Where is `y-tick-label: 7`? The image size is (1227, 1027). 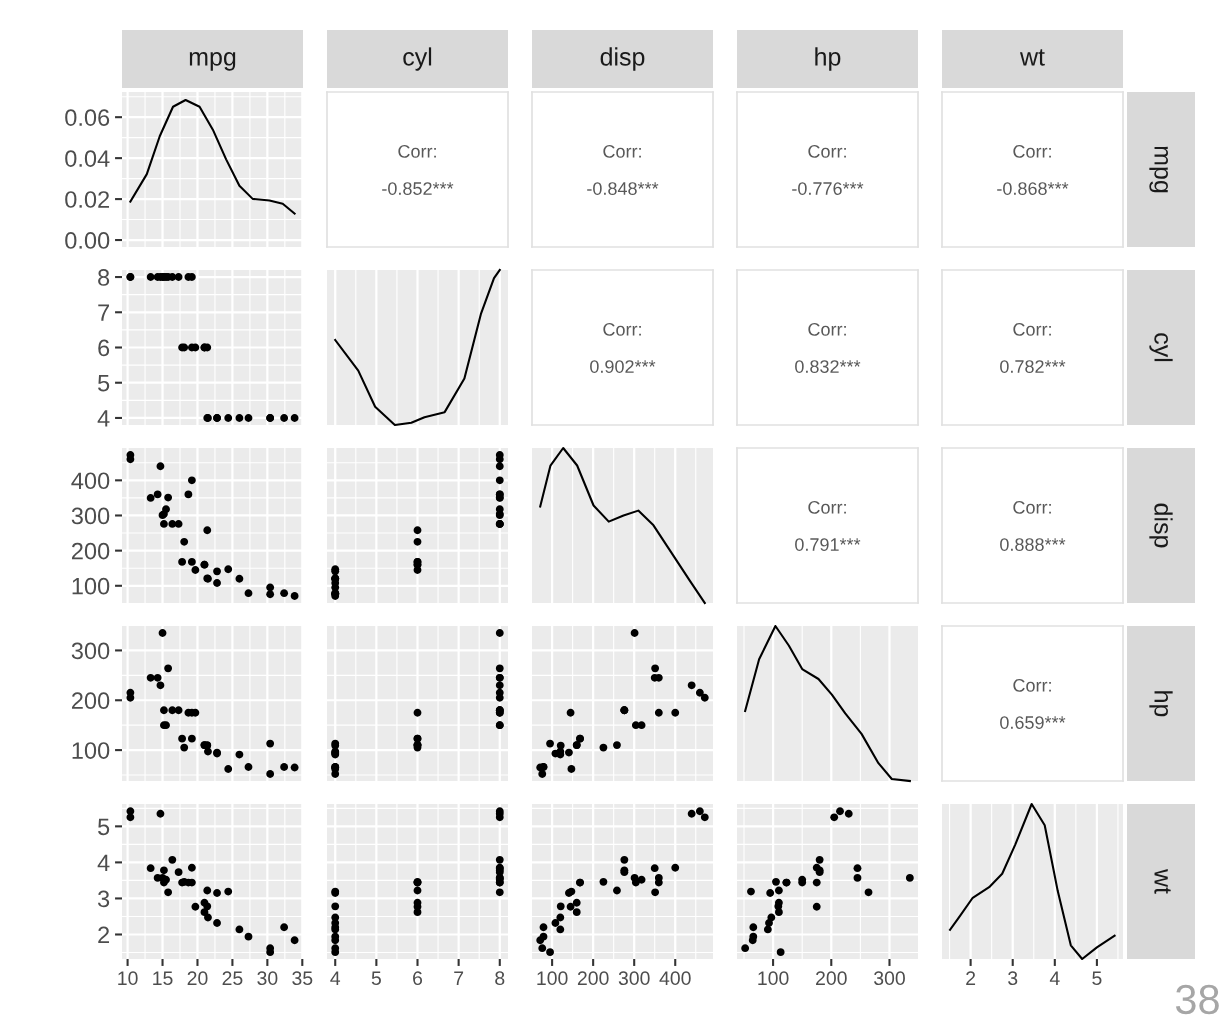 y-tick-label: 7 is located at coordinates (104, 312).